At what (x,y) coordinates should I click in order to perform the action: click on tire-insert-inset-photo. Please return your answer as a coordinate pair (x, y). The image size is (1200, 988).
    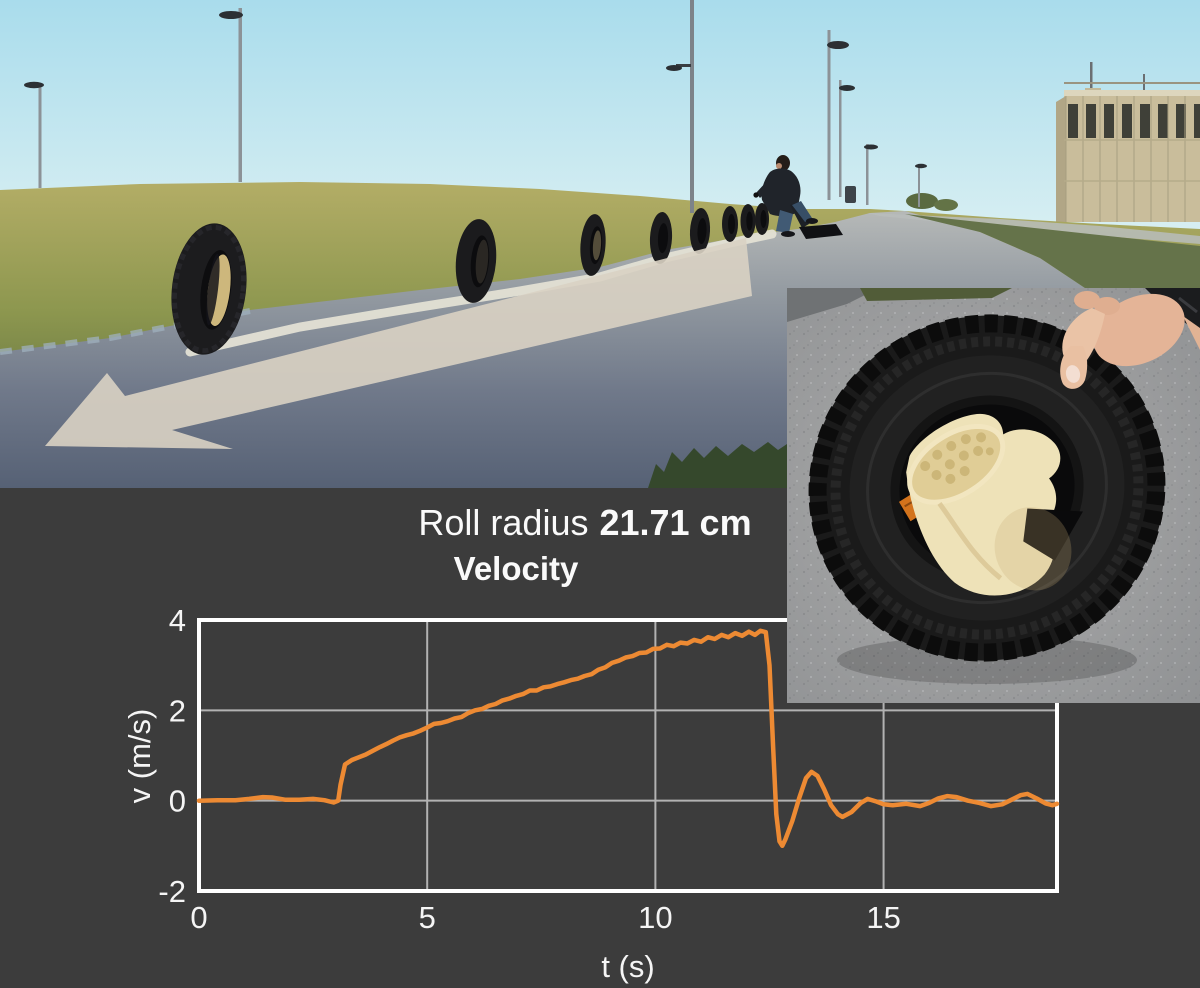
    Looking at the image, I should click on (993, 495).